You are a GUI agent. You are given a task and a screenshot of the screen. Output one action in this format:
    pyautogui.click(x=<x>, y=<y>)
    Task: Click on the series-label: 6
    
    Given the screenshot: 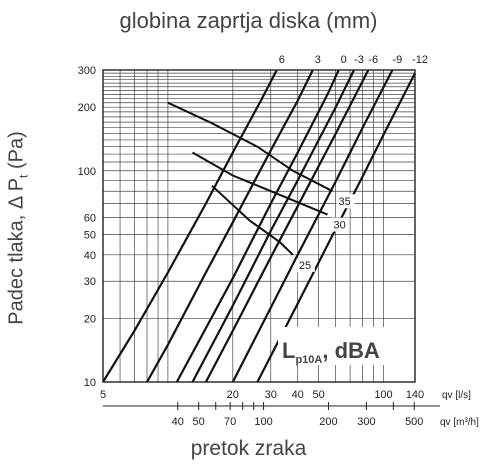 What is the action you would take?
    pyautogui.click(x=282, y=60)
    